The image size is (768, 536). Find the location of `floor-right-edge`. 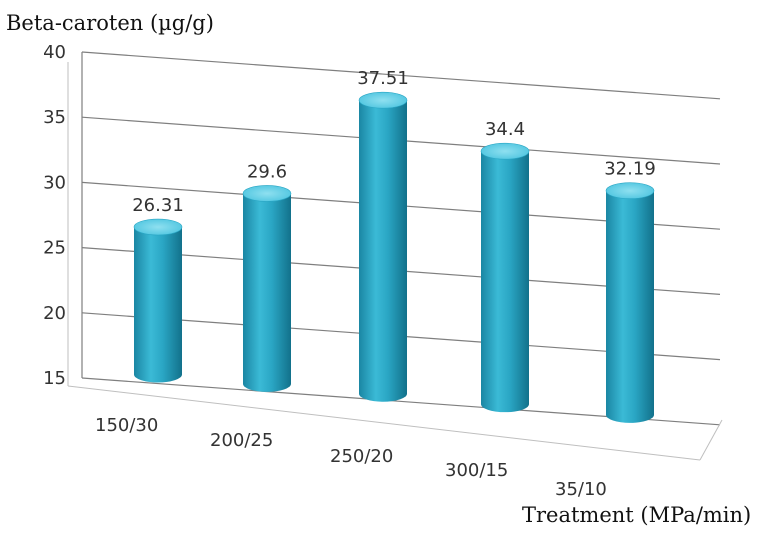

floor-right-edge is located at coordinates (711, 440).